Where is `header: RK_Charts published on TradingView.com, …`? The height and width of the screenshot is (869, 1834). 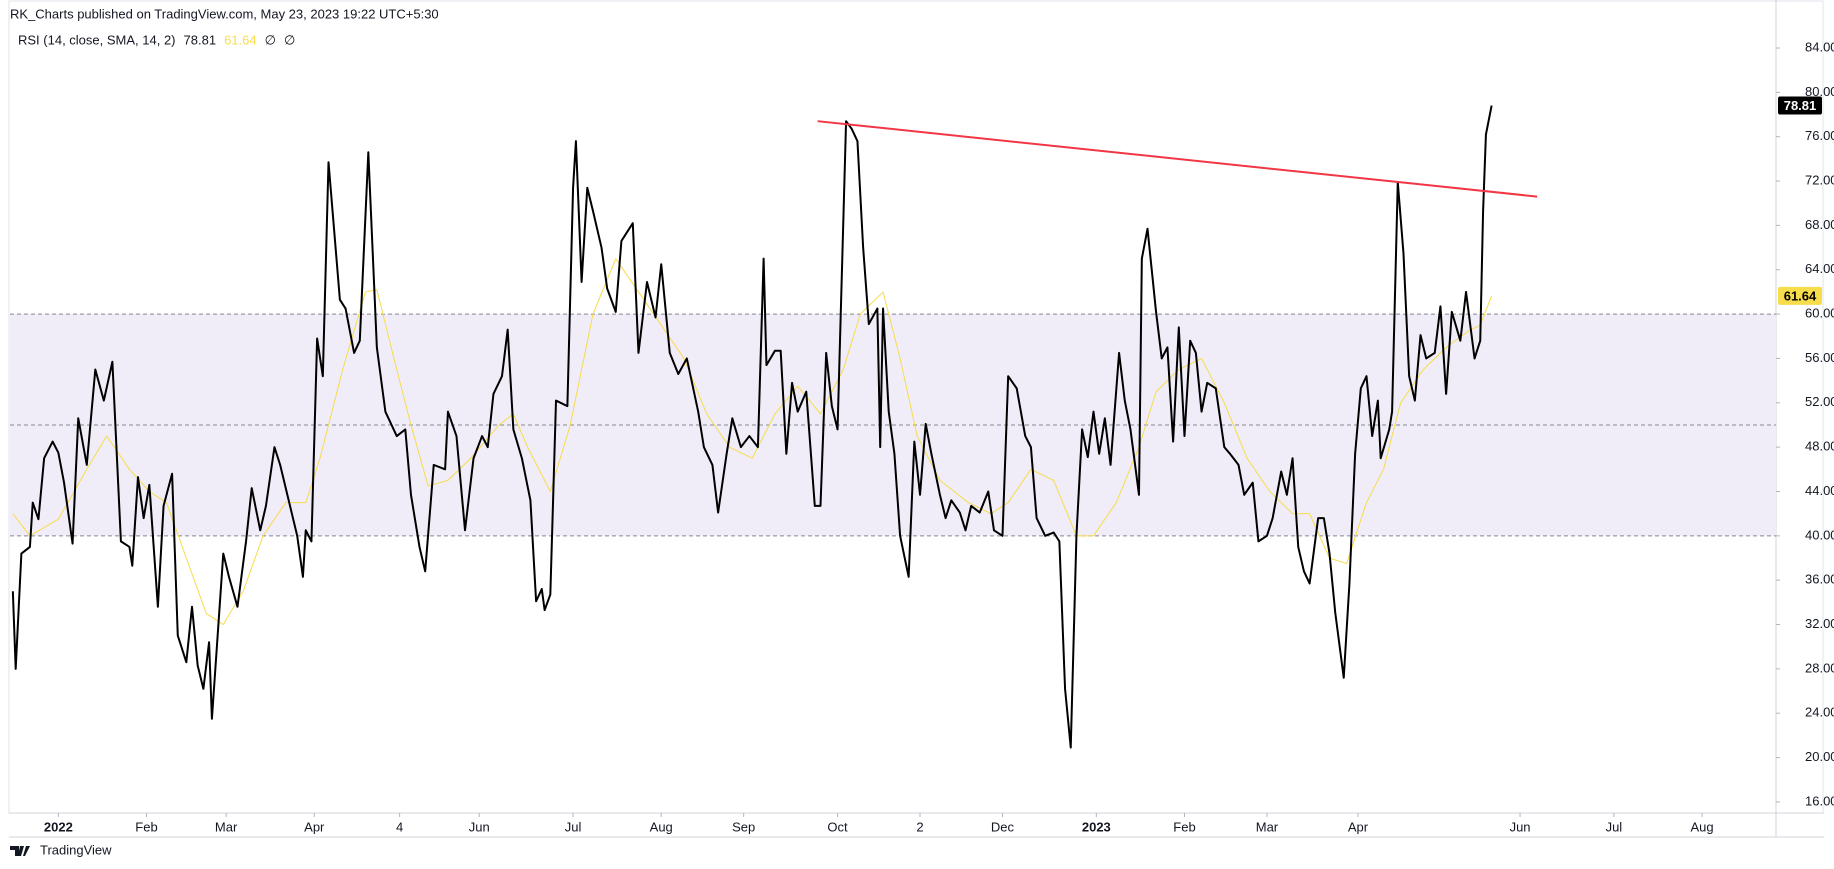
header: RK_Charts published on TradingView.com, … is located at coordinates (224, 13).